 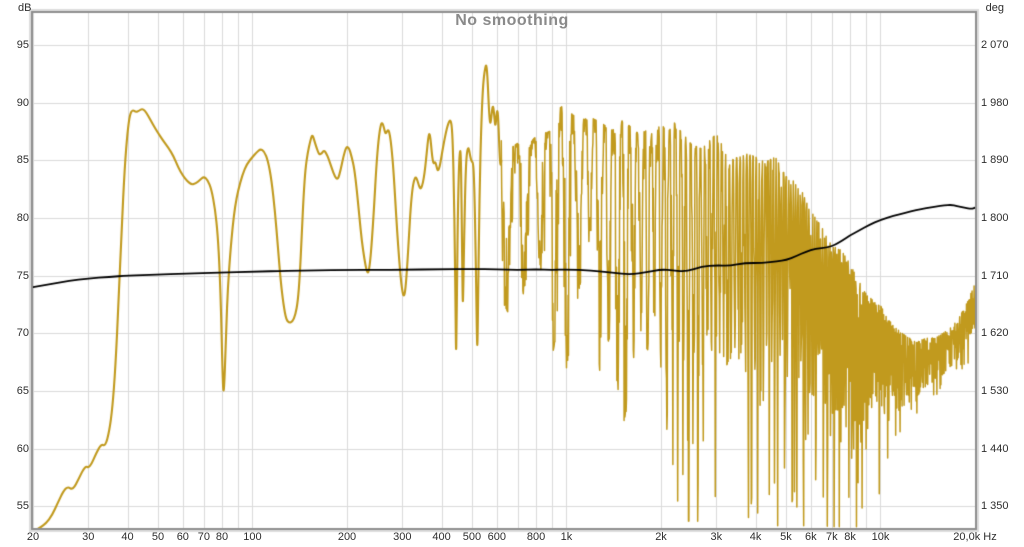 I want to click on chart-title: No smoothing, so click(x=512, y=20).